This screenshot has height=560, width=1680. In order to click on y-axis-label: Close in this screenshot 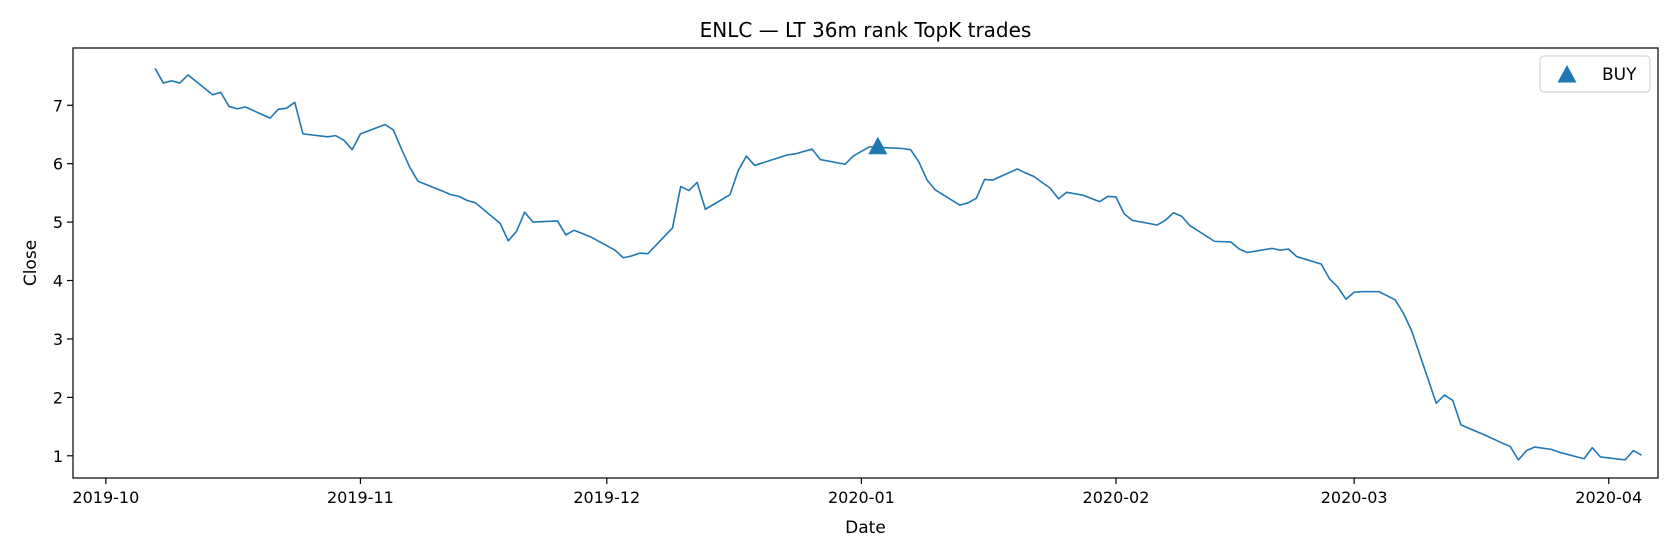, I will do `click(31, 263)`.